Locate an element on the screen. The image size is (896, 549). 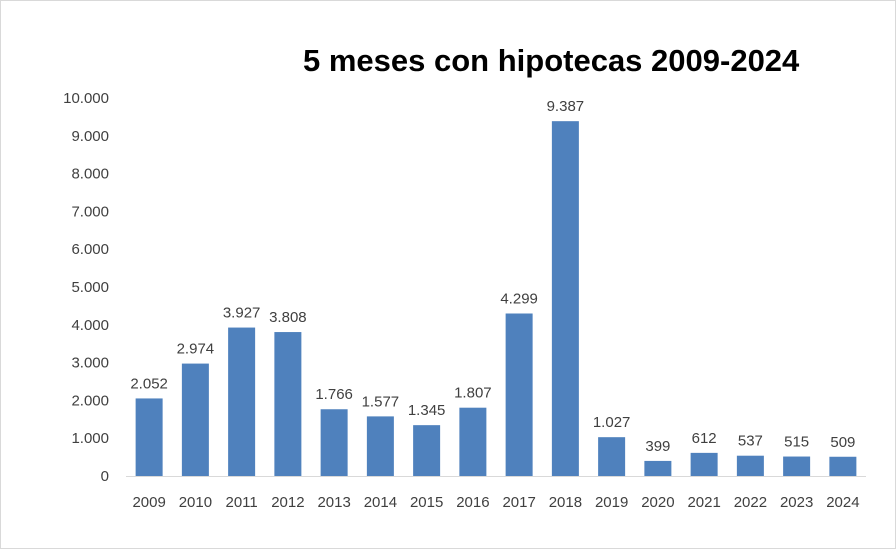
data-label: 9.387 is located at coordinates (566, 106).